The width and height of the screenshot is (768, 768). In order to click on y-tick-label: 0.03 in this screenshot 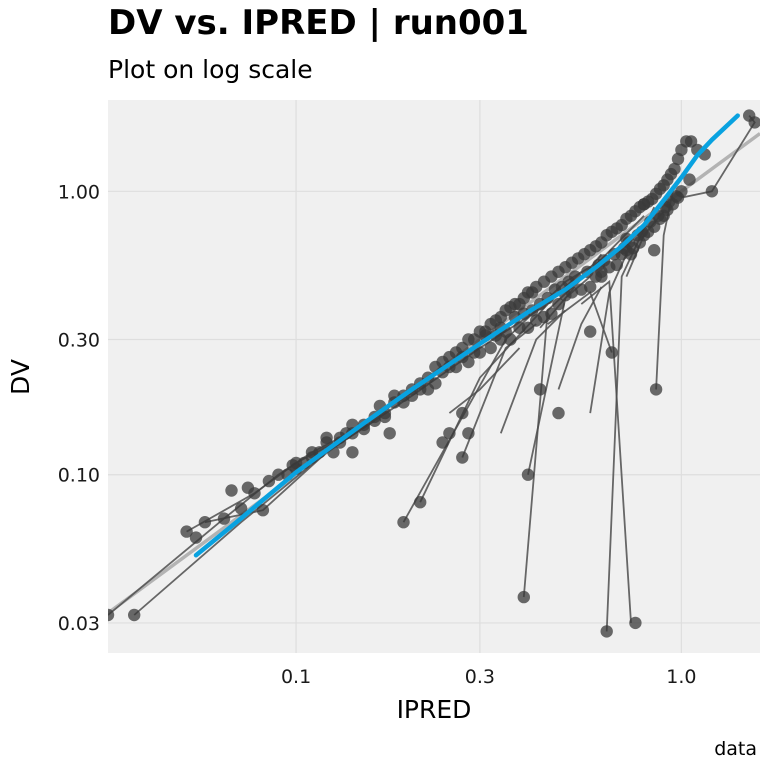, I will do `click(79, 624)`.